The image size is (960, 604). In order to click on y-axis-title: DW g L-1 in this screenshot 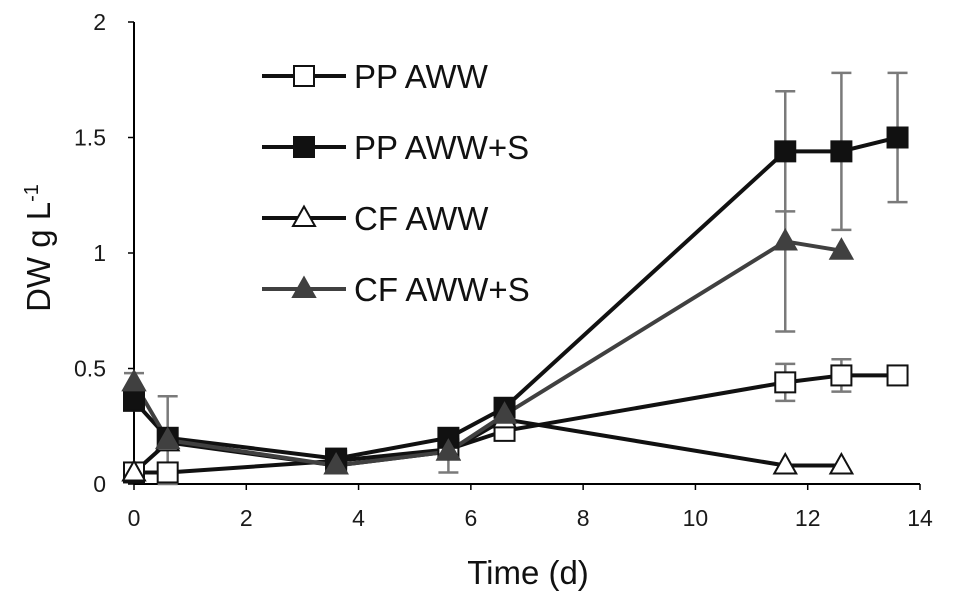, I will do `click(38, 248)`.